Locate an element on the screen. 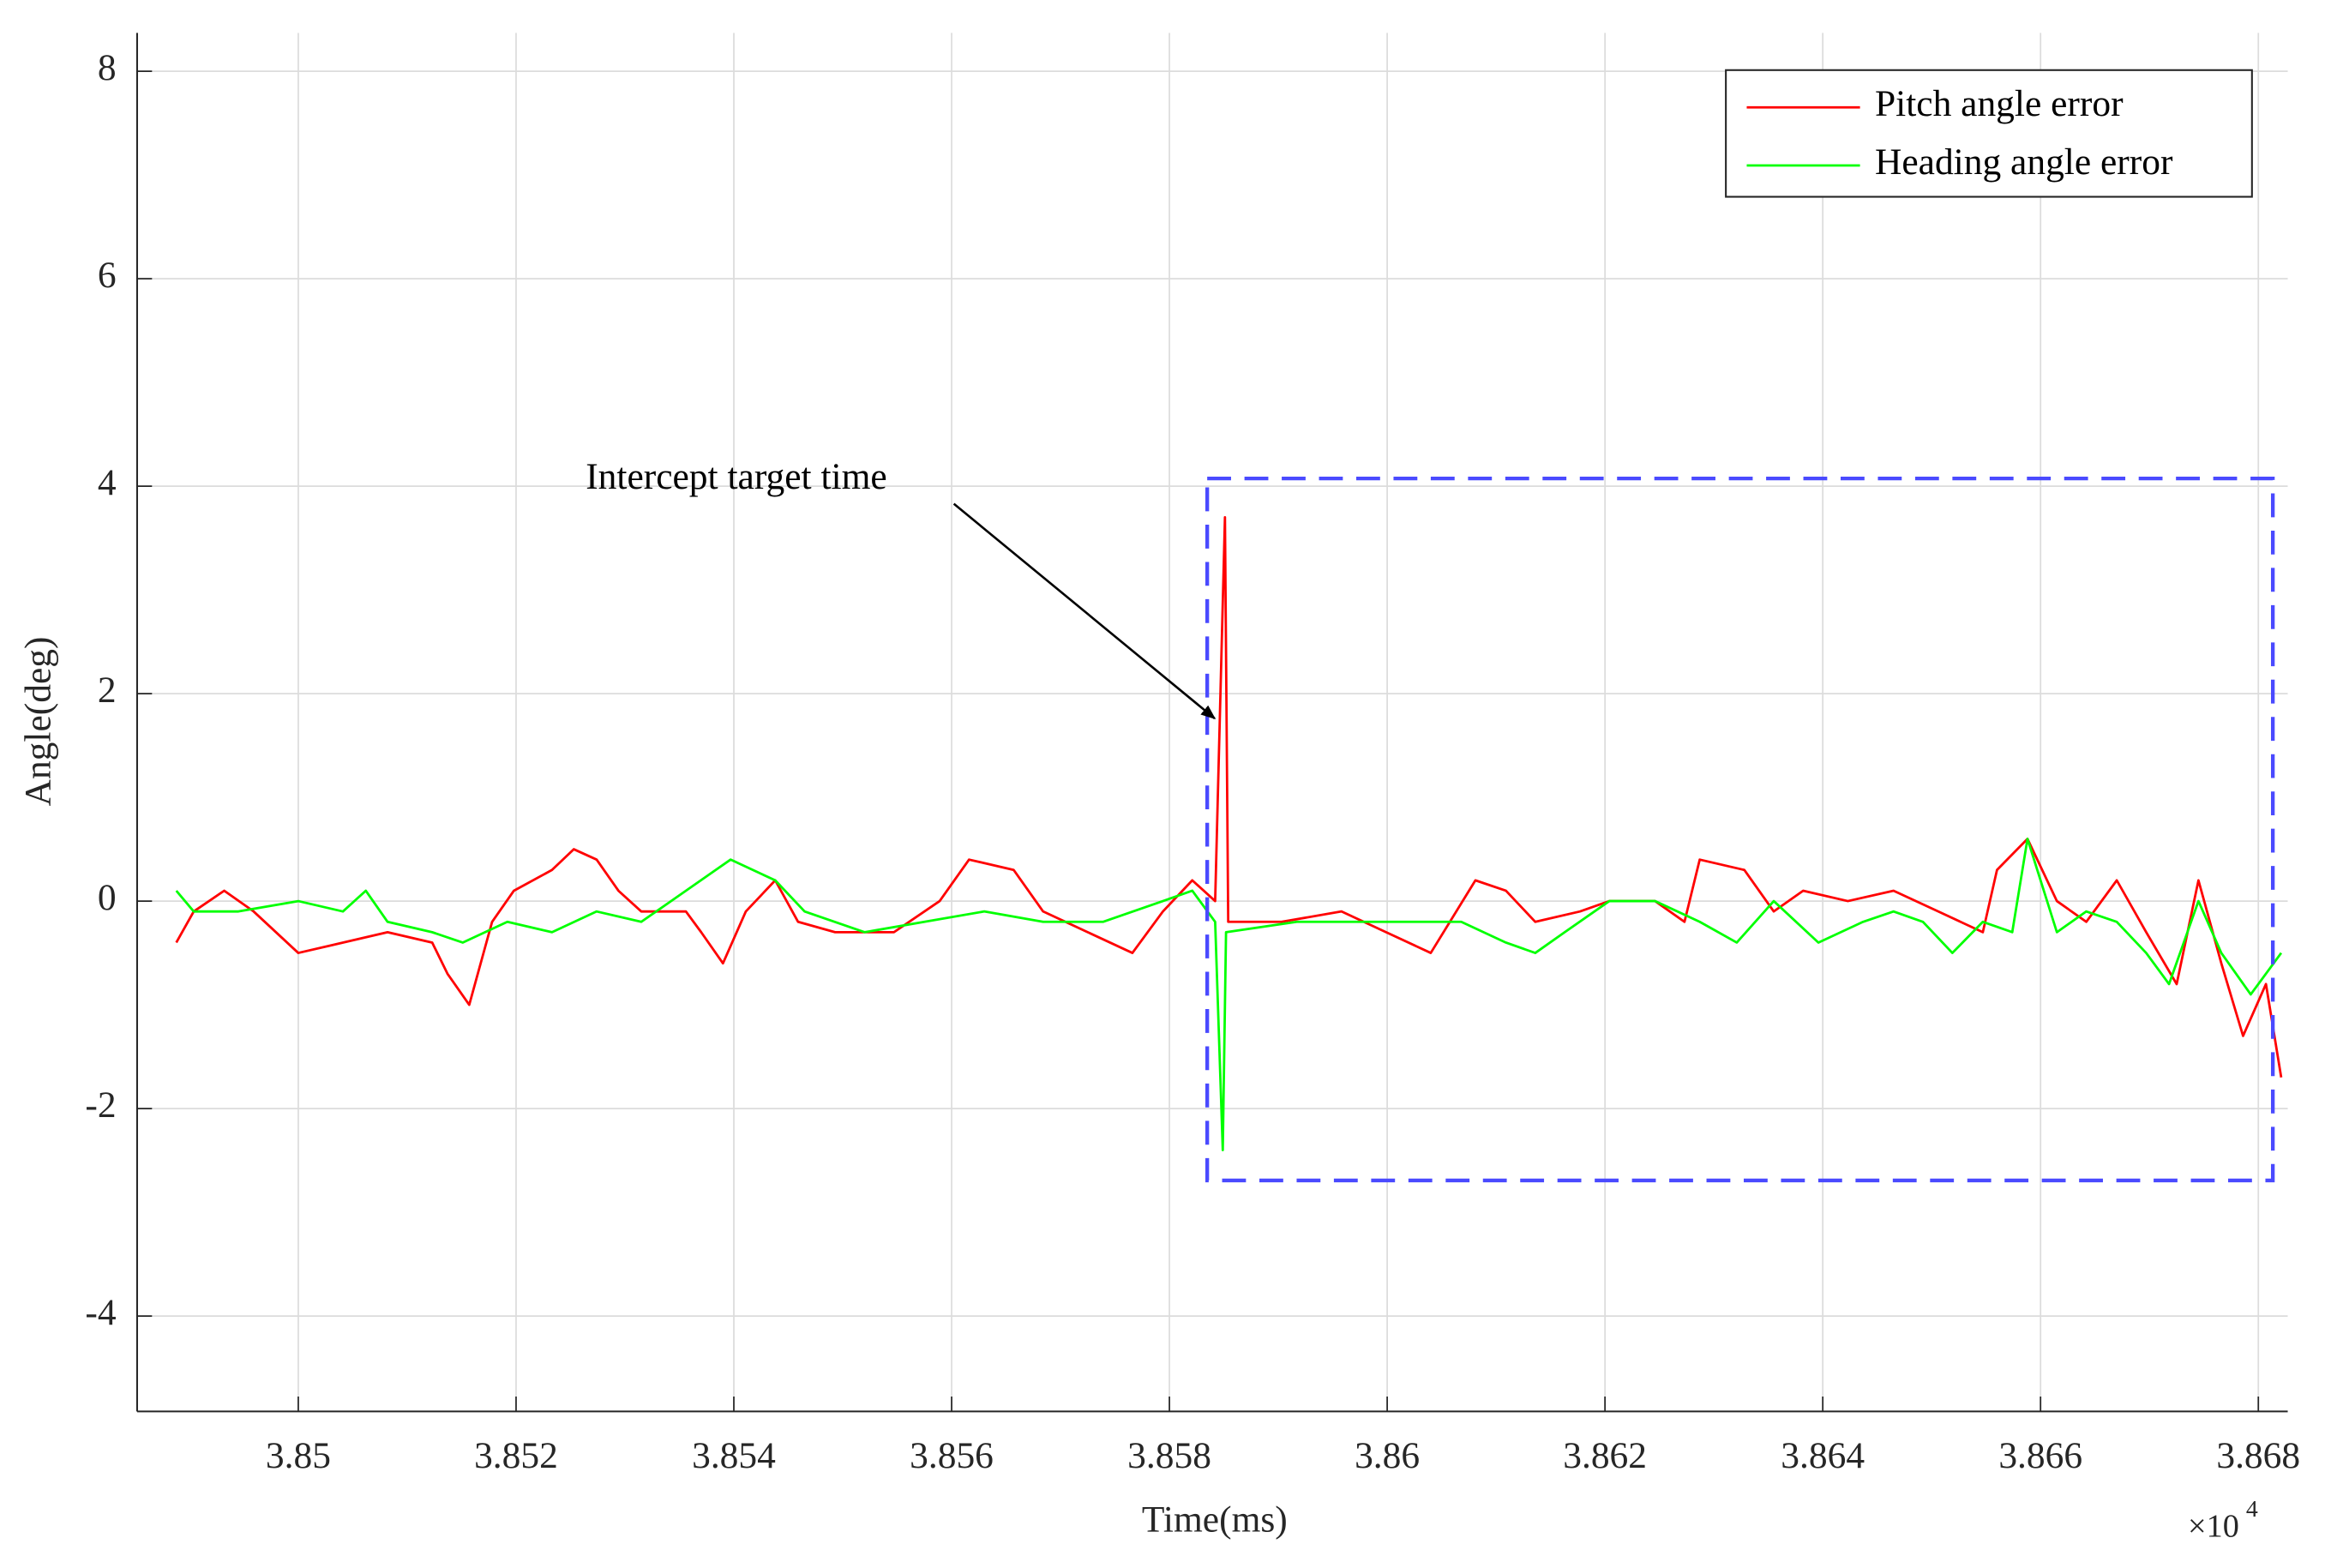 The image size is (2325, 1568). y-tick-label: 0 is located at coordinates (107, 897).